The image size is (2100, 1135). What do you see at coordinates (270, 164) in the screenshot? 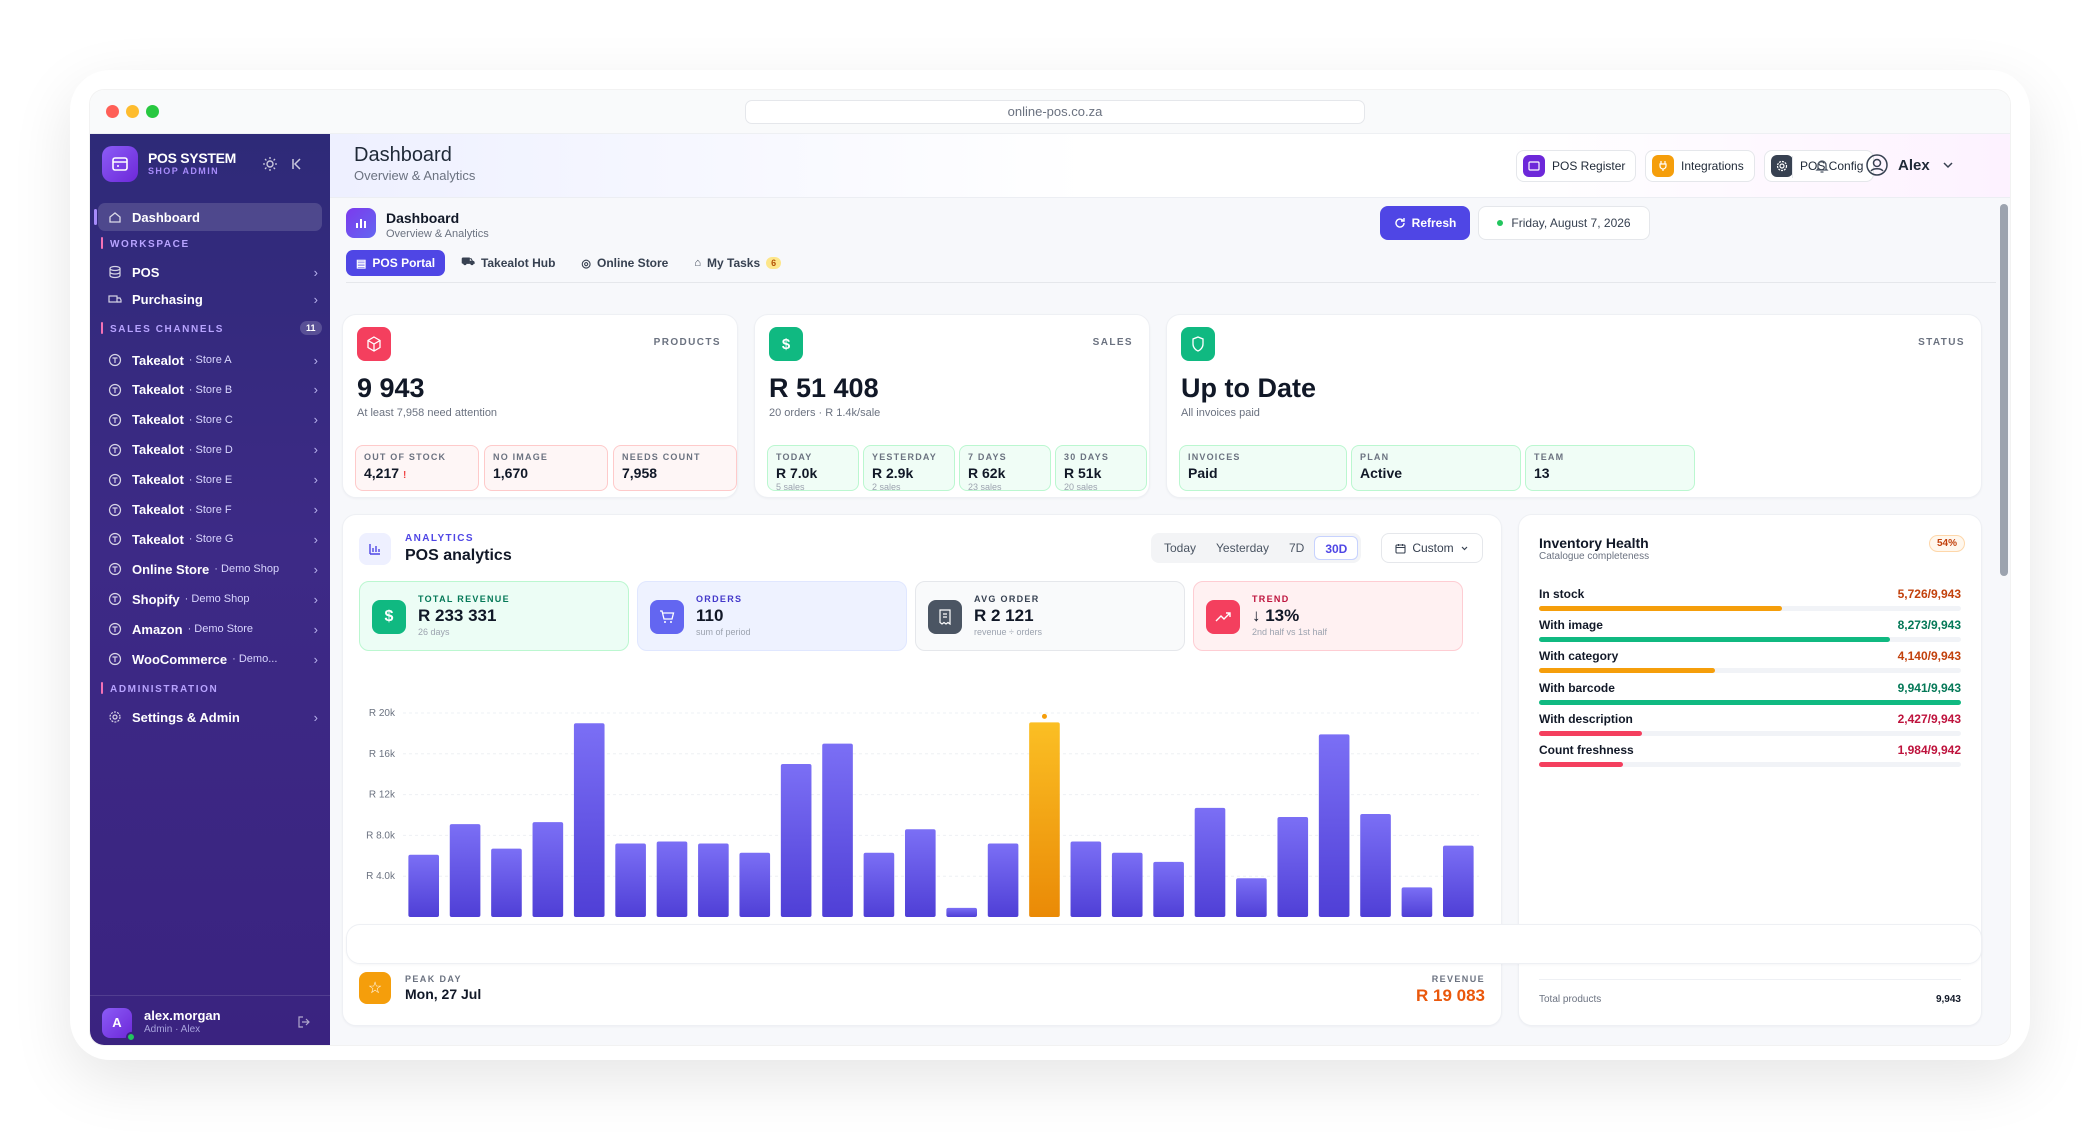
I see `theme-toggle-icon` at bounding box center [270, 164].